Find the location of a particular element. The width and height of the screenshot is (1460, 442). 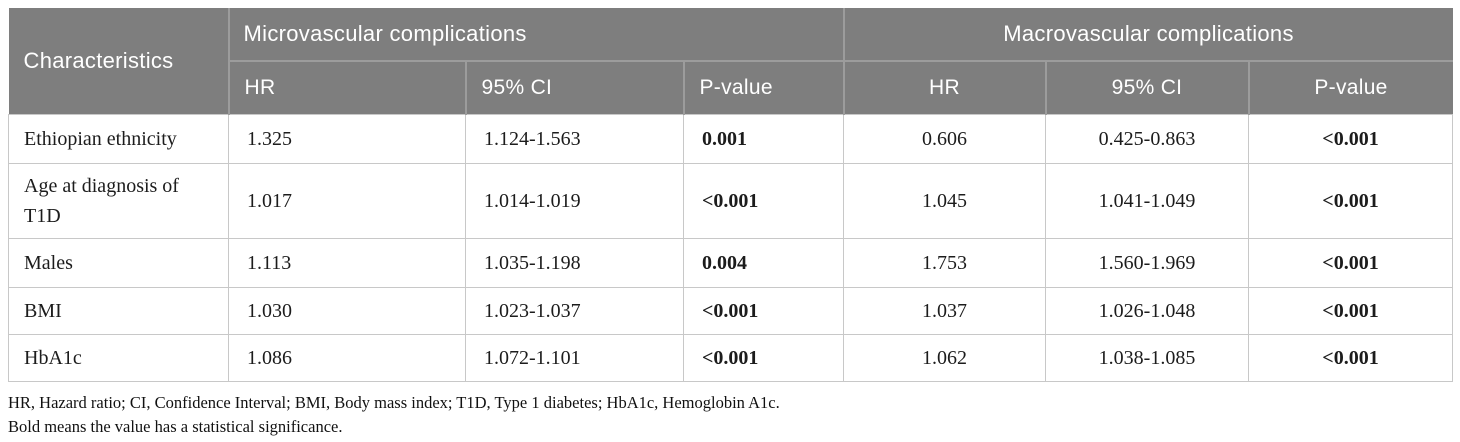

macro-ci-cell: 1.560-1.969 is located at coordinates (1147, 263).